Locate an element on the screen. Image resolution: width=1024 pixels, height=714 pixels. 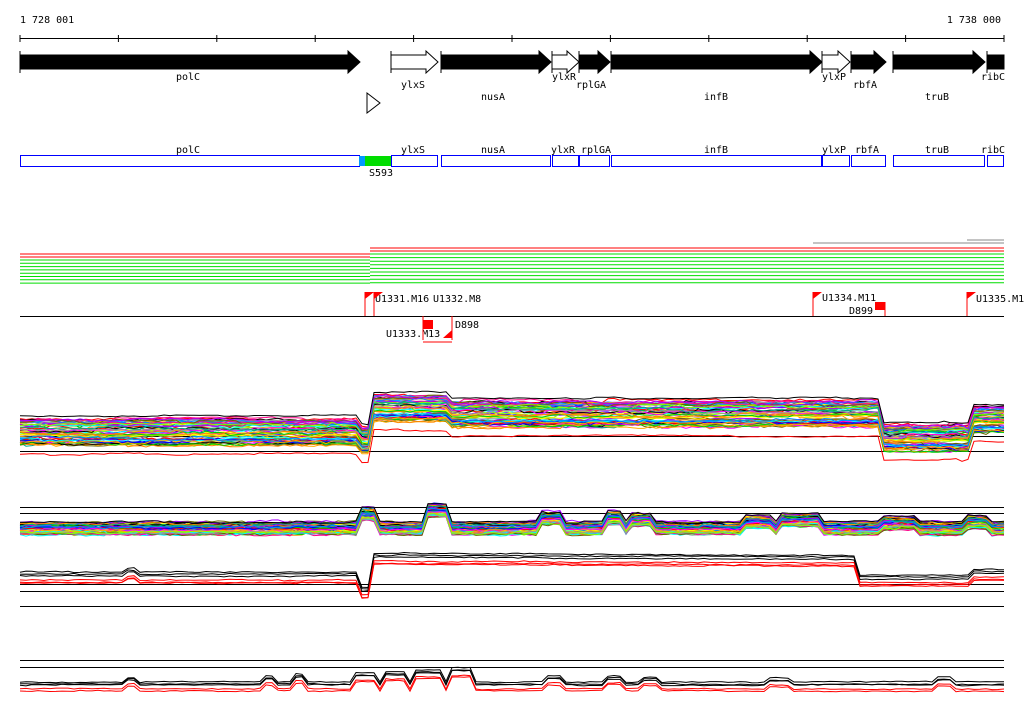
feature-label: ylxP is located at coordinates (834, 150).